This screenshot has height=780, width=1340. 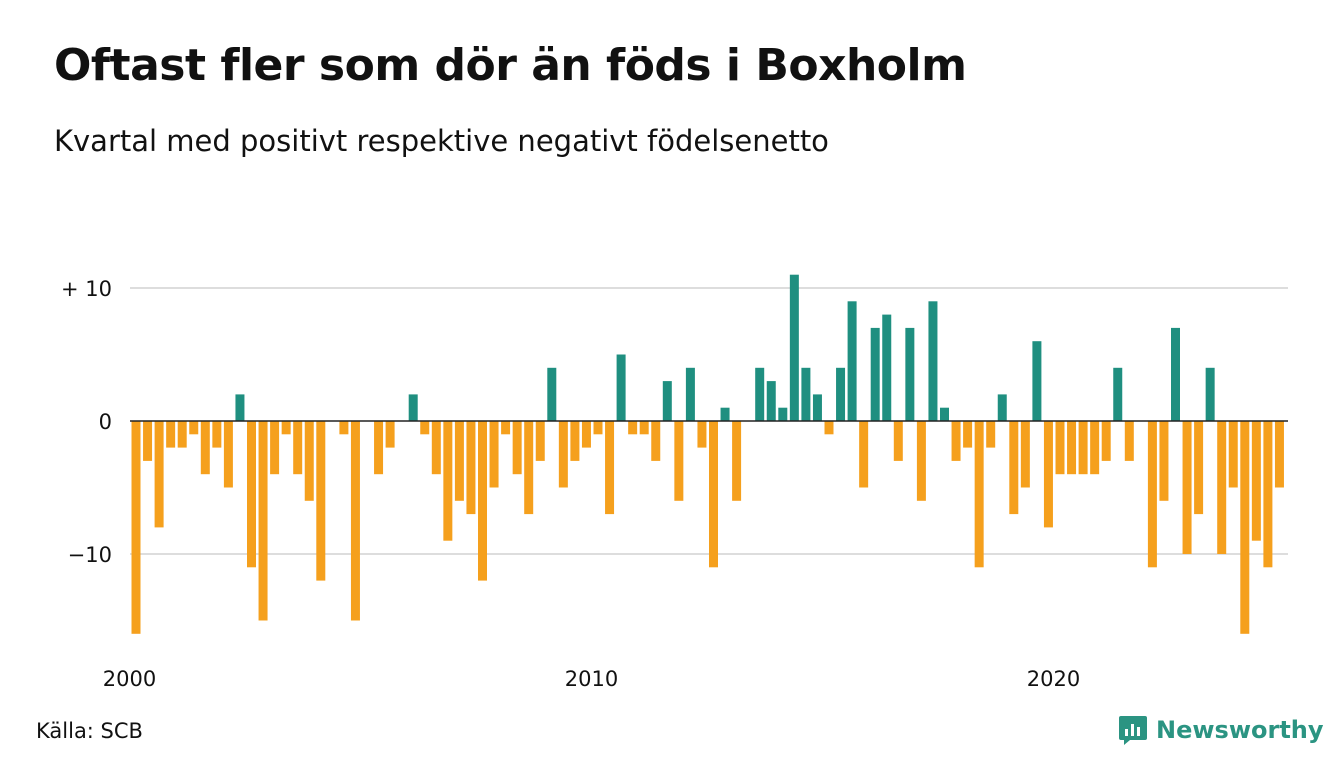 I want to click on y-tick-label: 0, so click(x=105, y=422).